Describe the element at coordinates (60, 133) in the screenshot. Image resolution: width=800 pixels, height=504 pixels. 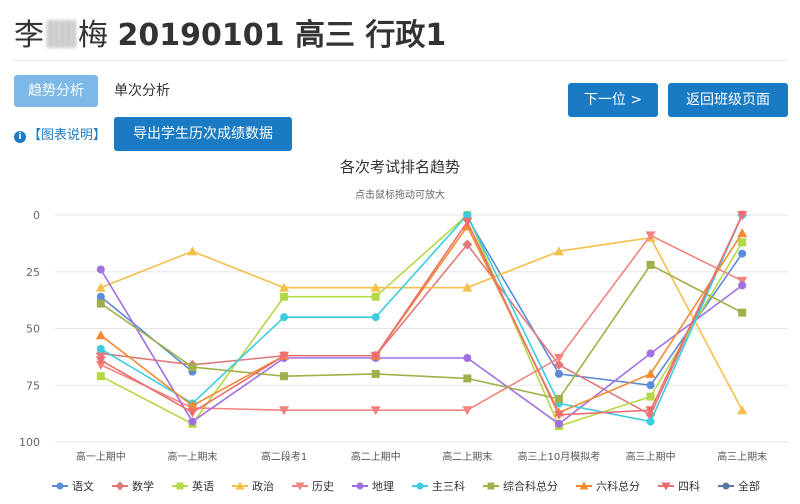
I see `chart-help-link: i 【图表说明】` at that location.